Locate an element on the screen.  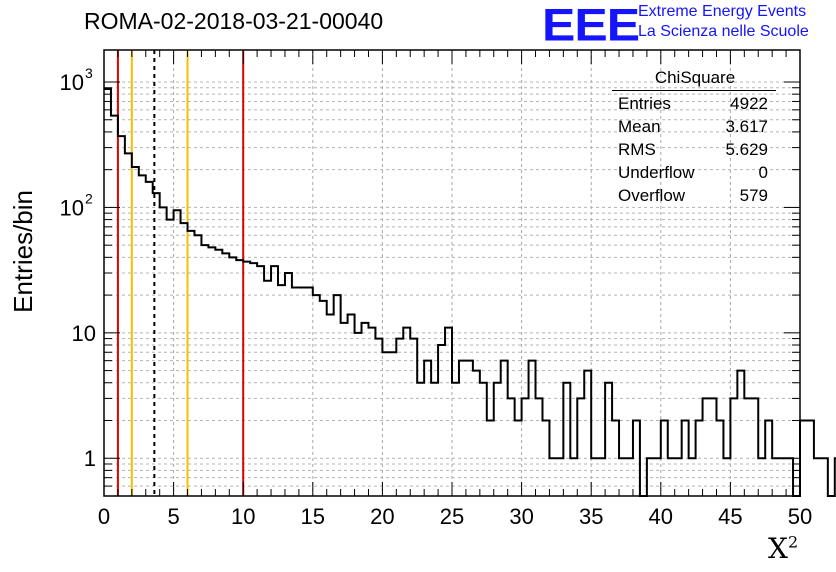
y-tick-exponent: 3 is located at coordinates (89, 73).